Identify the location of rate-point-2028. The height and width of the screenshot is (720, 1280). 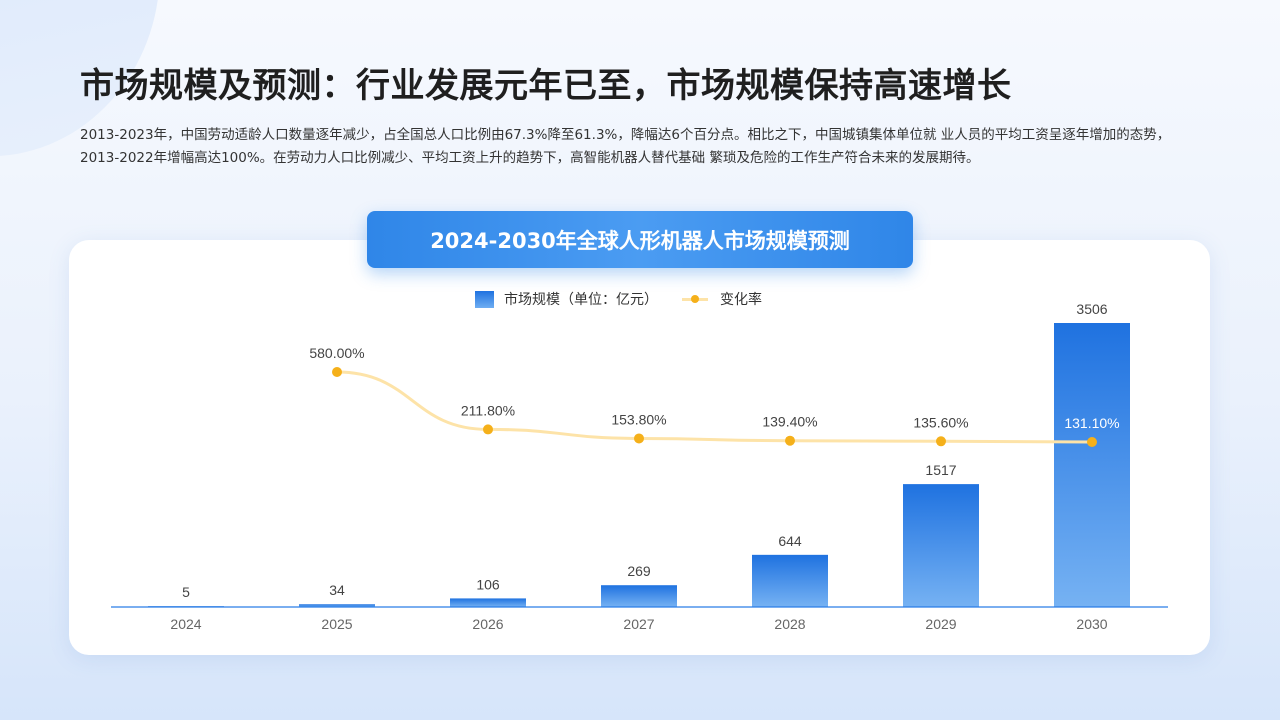
(790, 440).